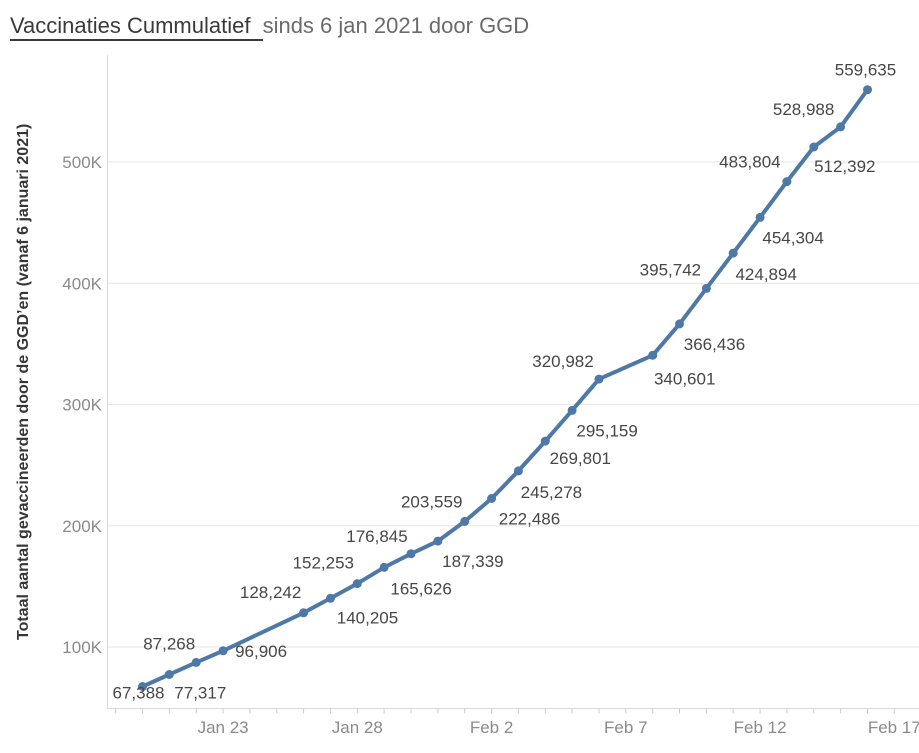 The width and height of the screenshot is (919, 753). Describe the element at coordinates (792, 237) in the screenshot. I see `data-point-label: 454,304` at that location.